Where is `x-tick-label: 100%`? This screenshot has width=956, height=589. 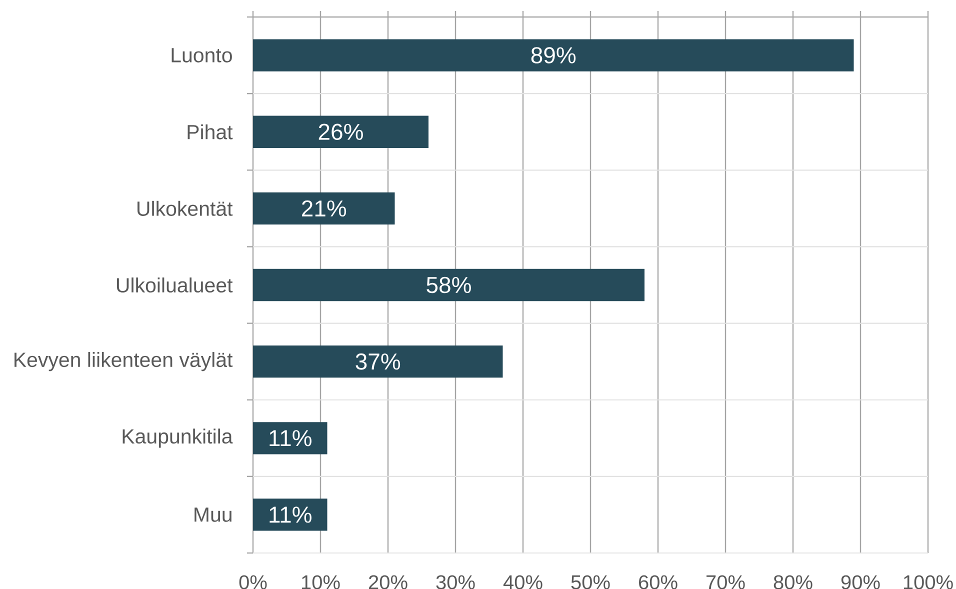 x-tick-label: 100% is located at coordinates (928, 582).